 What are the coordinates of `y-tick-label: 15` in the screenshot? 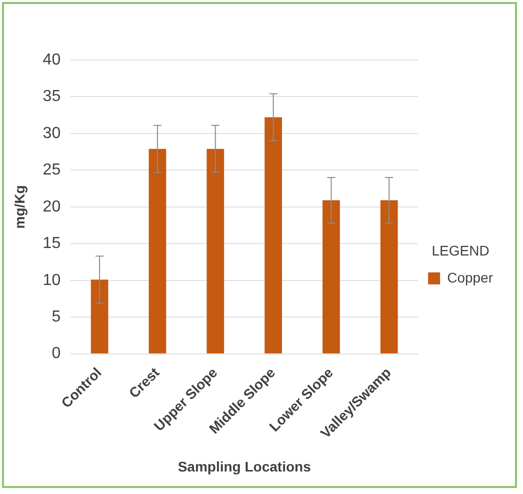 It's located at (51, 243).